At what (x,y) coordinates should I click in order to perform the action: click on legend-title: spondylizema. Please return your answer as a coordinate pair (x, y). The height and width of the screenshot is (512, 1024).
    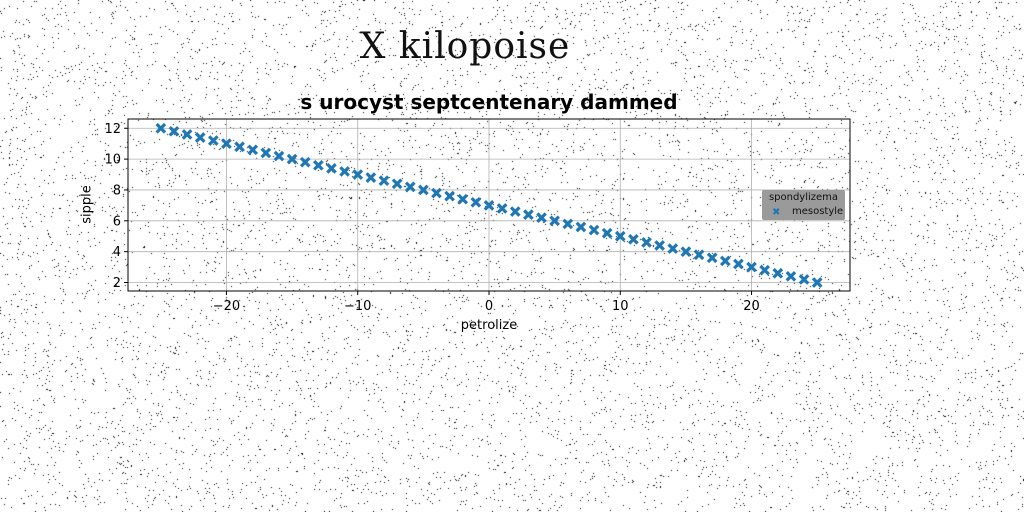
    Looking at the image, I should click on (803, 197).